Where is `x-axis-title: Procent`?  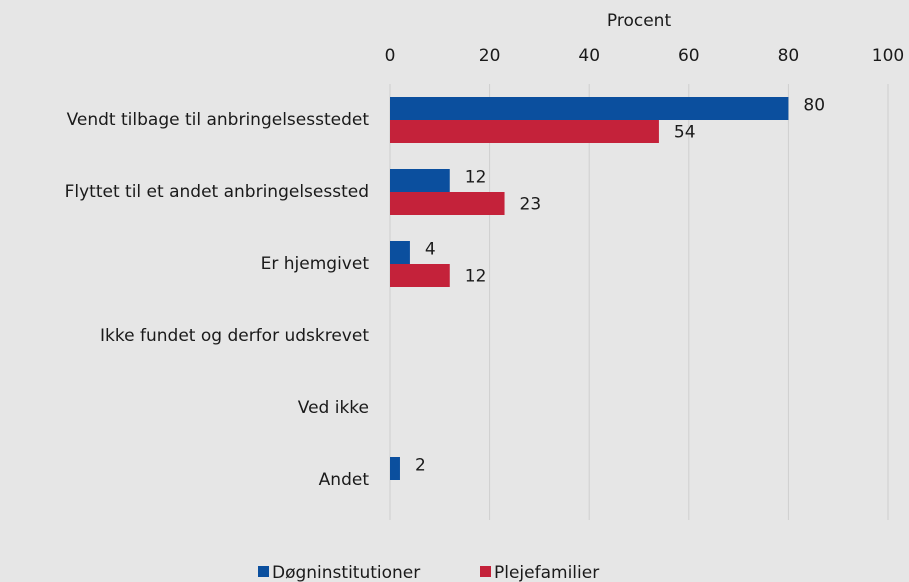
x-axis-title: Procent is located at coordinates (639, 21).